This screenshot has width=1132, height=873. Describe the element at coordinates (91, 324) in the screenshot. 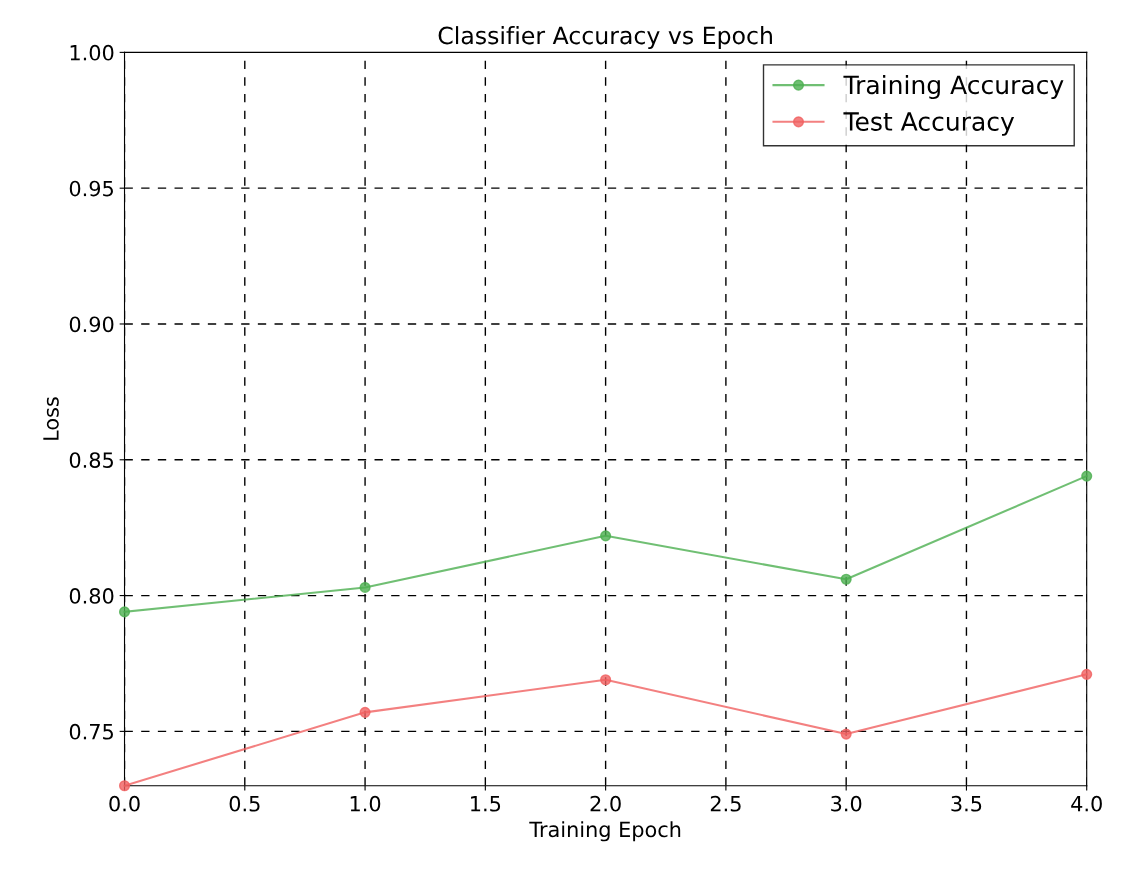

I see `y-tick-label: 0.90` at that location.